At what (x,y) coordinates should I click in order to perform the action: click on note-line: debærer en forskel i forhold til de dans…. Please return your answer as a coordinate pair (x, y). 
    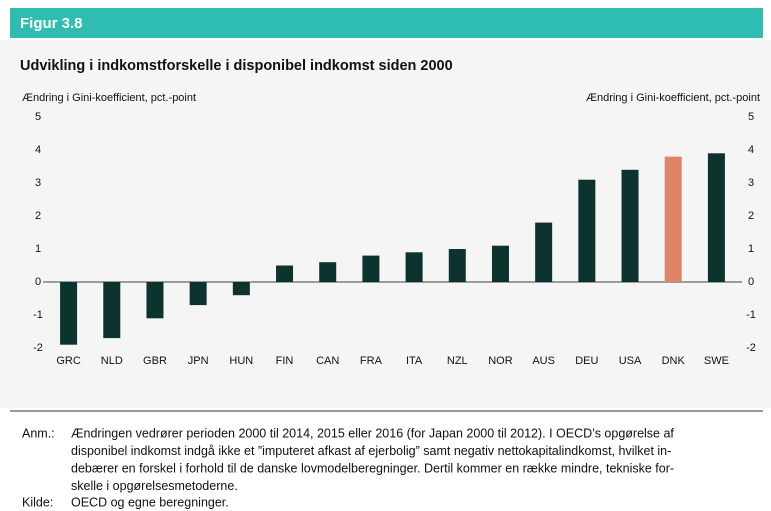
    Looking at the image, I should click on (372, 468).